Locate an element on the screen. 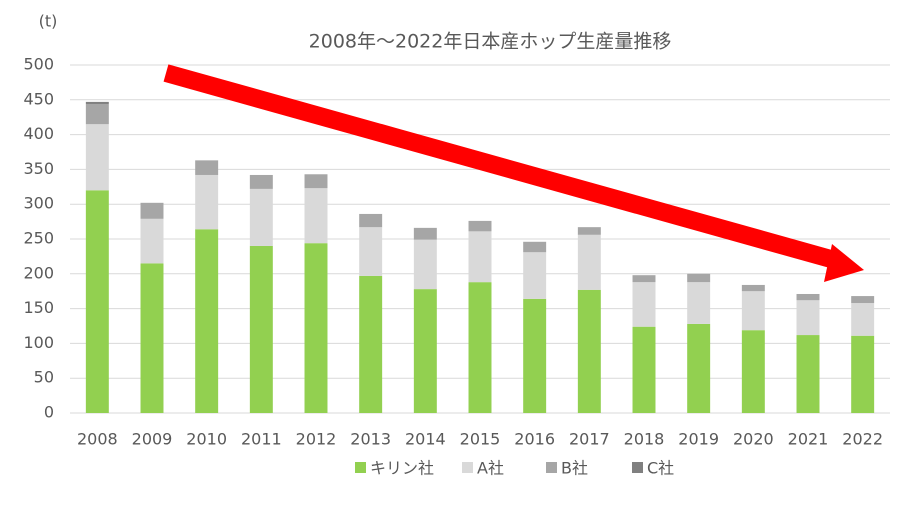  y-tick-label: 0 is located at coordinates (49, 412).